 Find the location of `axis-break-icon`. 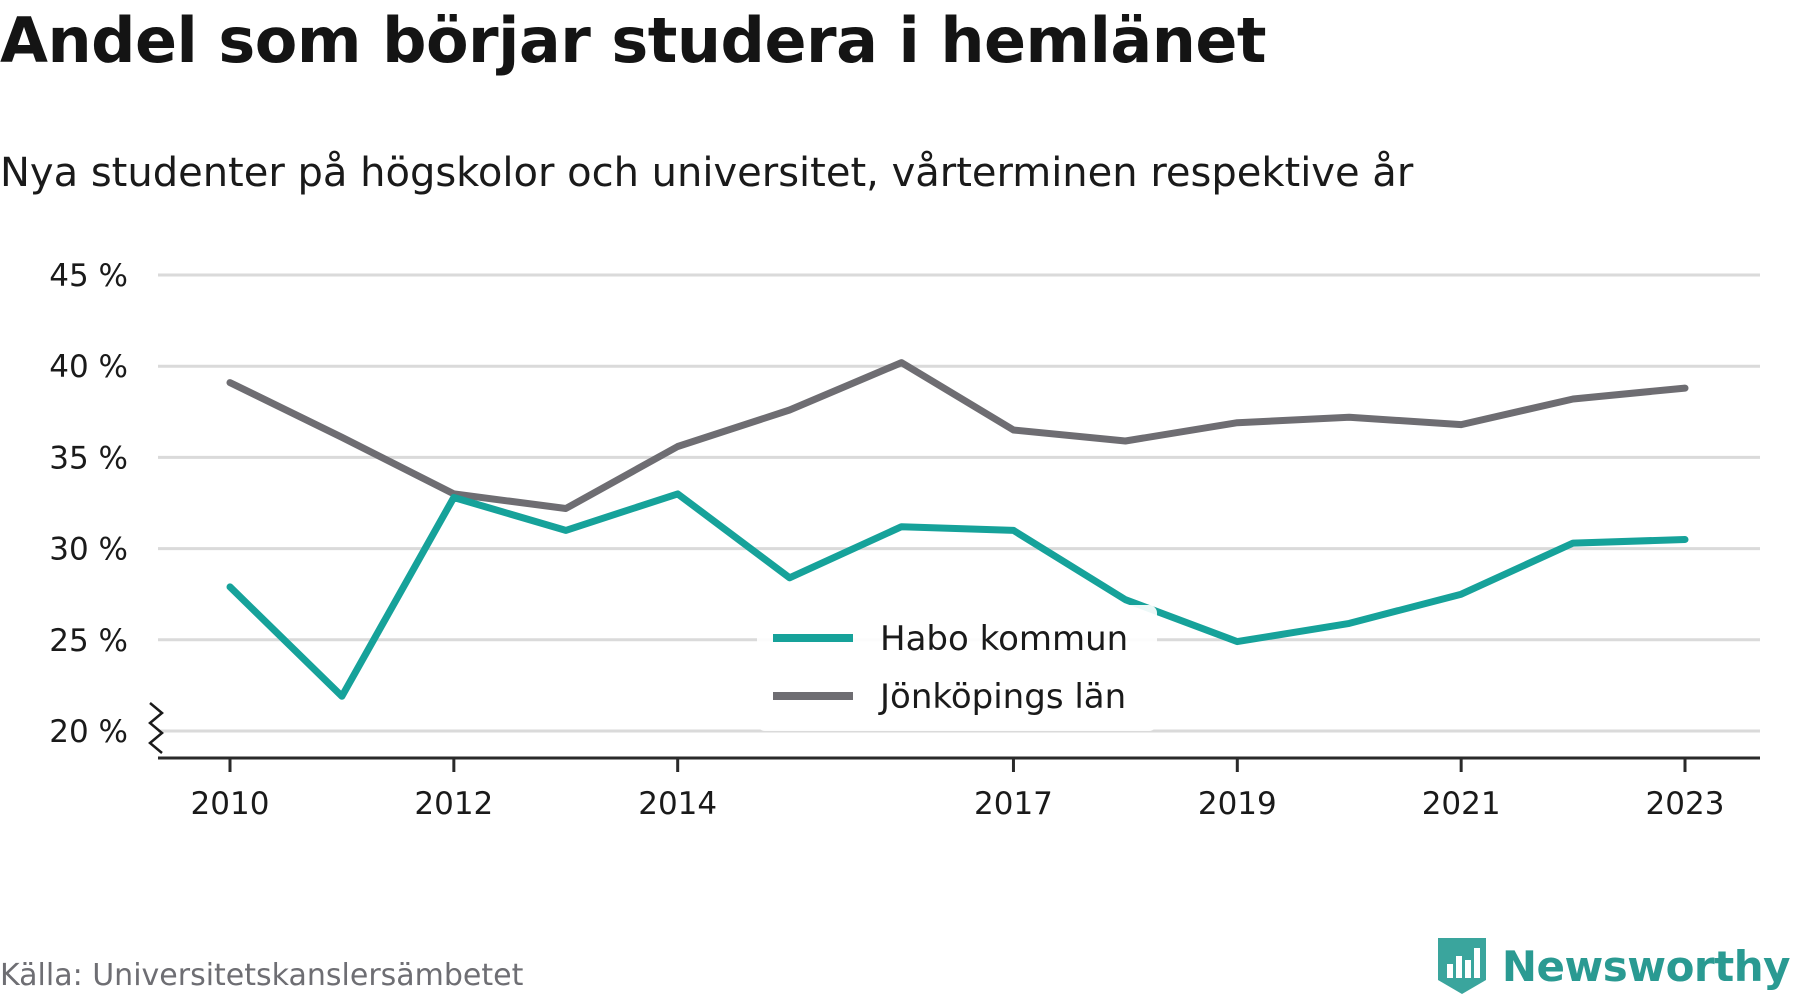

axis-break-icon is located at coordinates (156, 728).